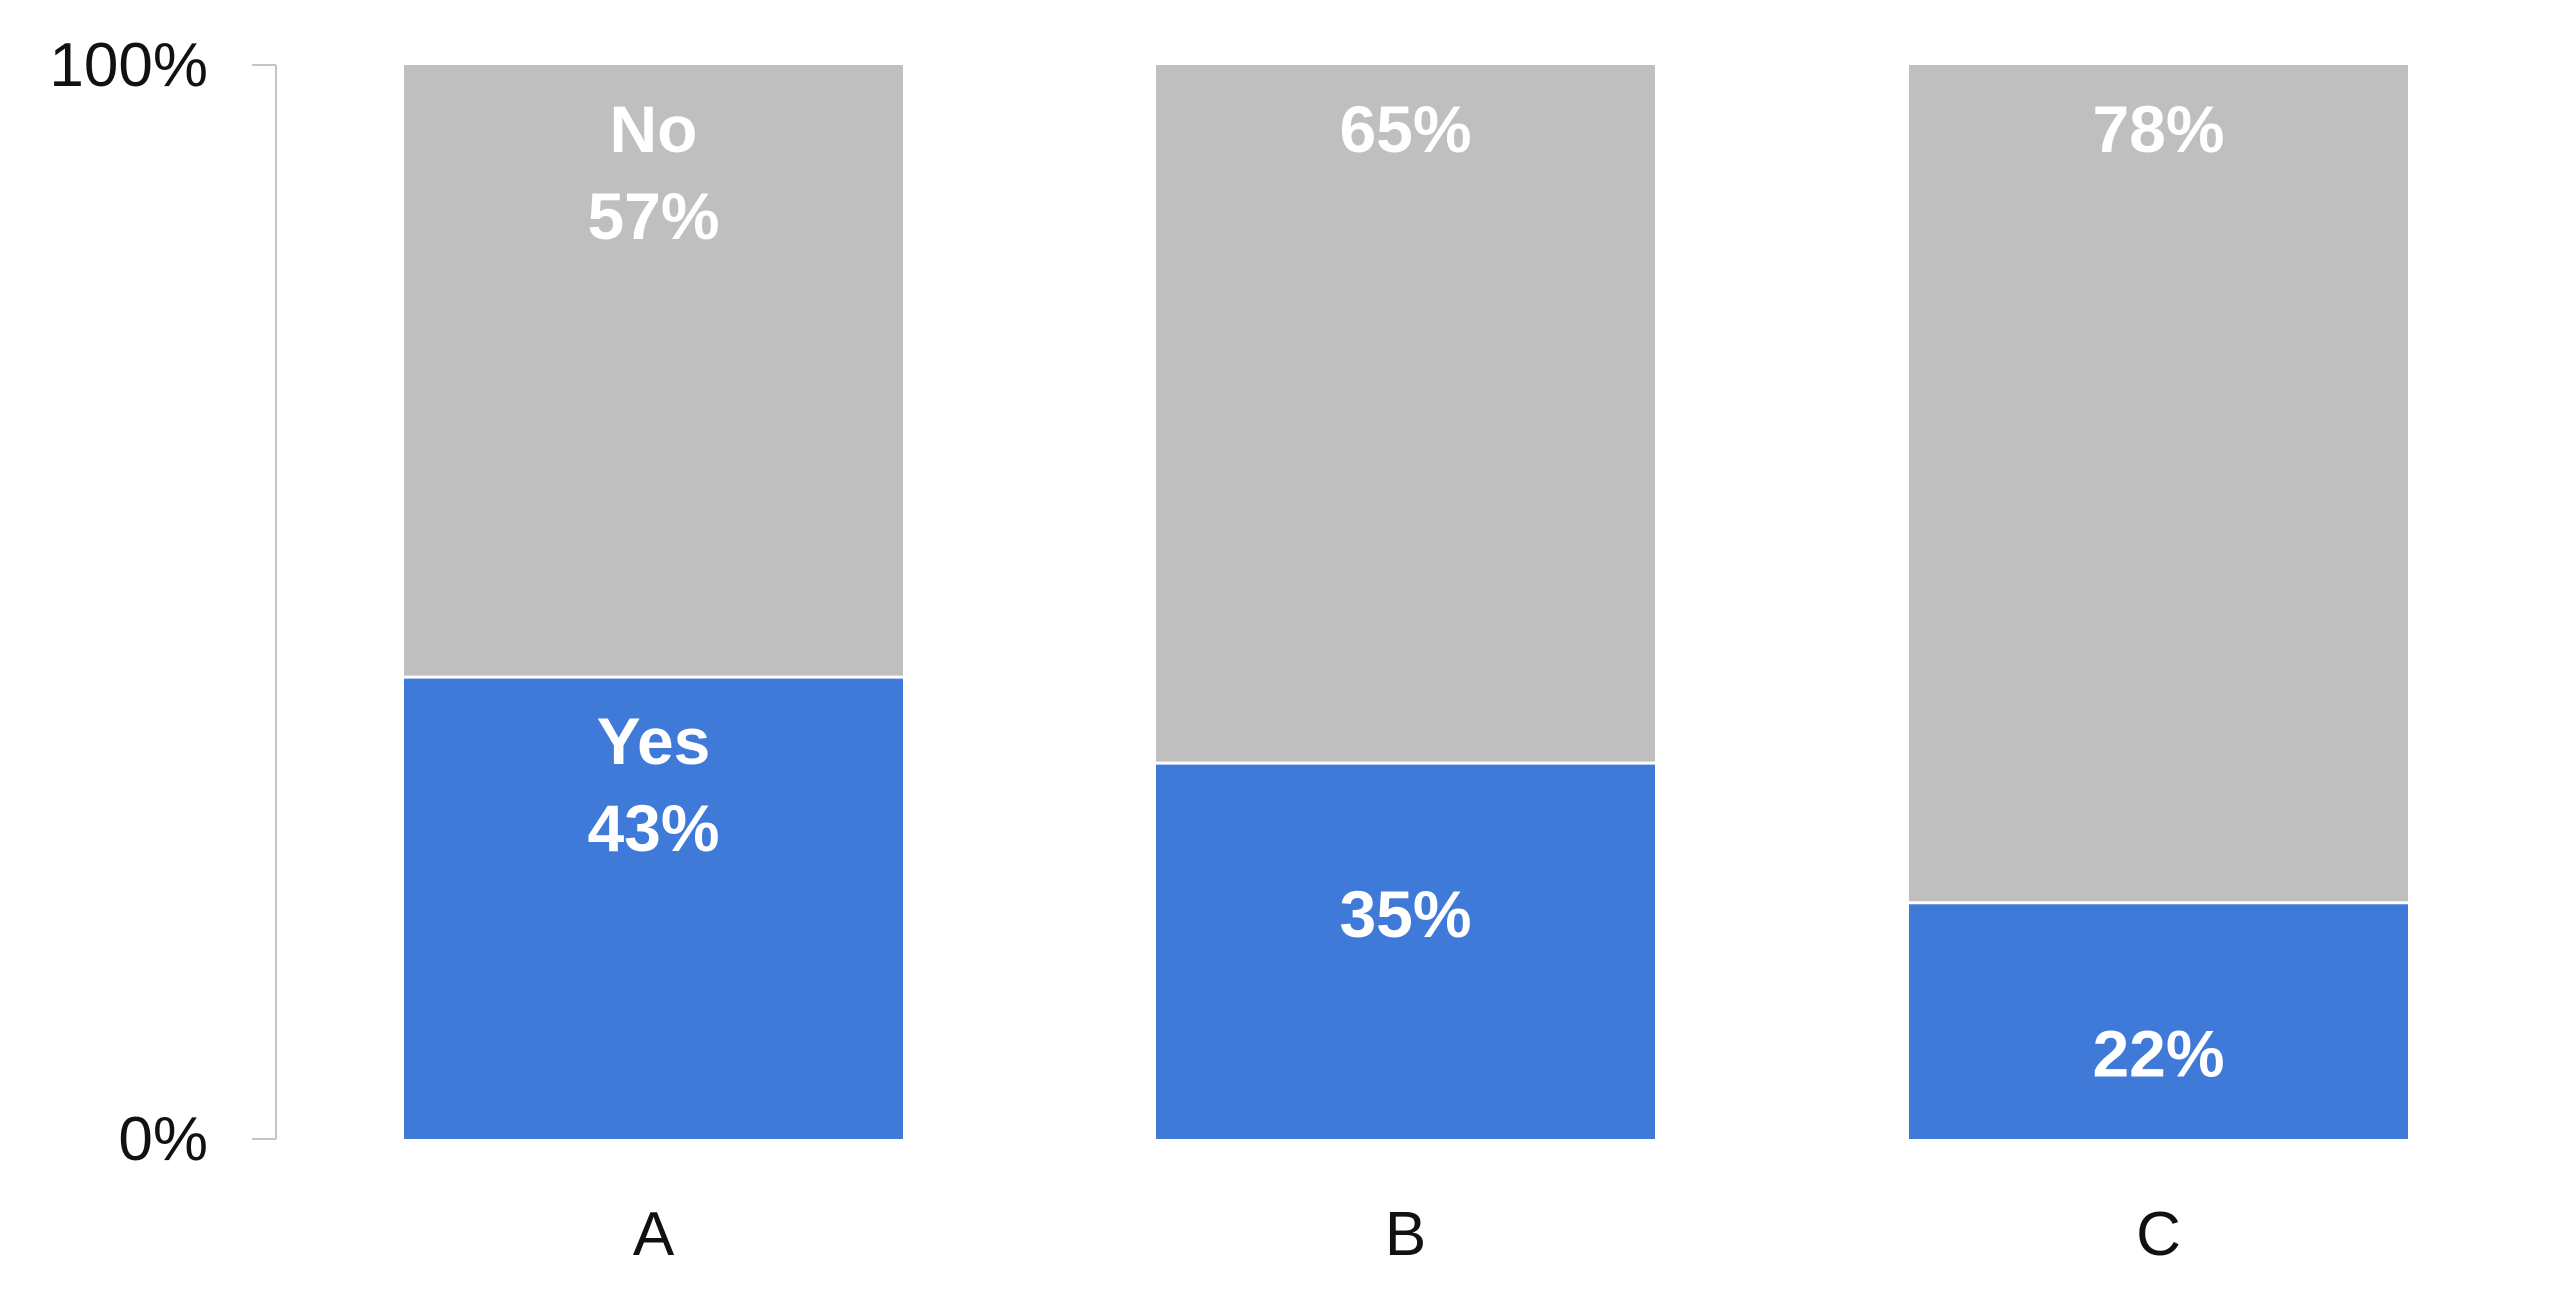 The height and width of the screenshot is (1292, 2560). What do you see at coordinates (654, 129) in the screenshot?
I see `series-name-label-no: No` at bounding box center [654, 129].